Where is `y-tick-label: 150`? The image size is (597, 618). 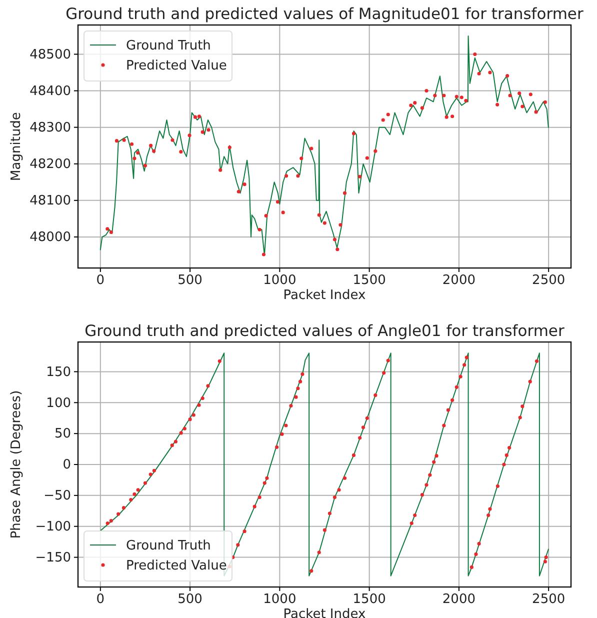 y-tick-label: 150 is located at coordinates (58, 372).